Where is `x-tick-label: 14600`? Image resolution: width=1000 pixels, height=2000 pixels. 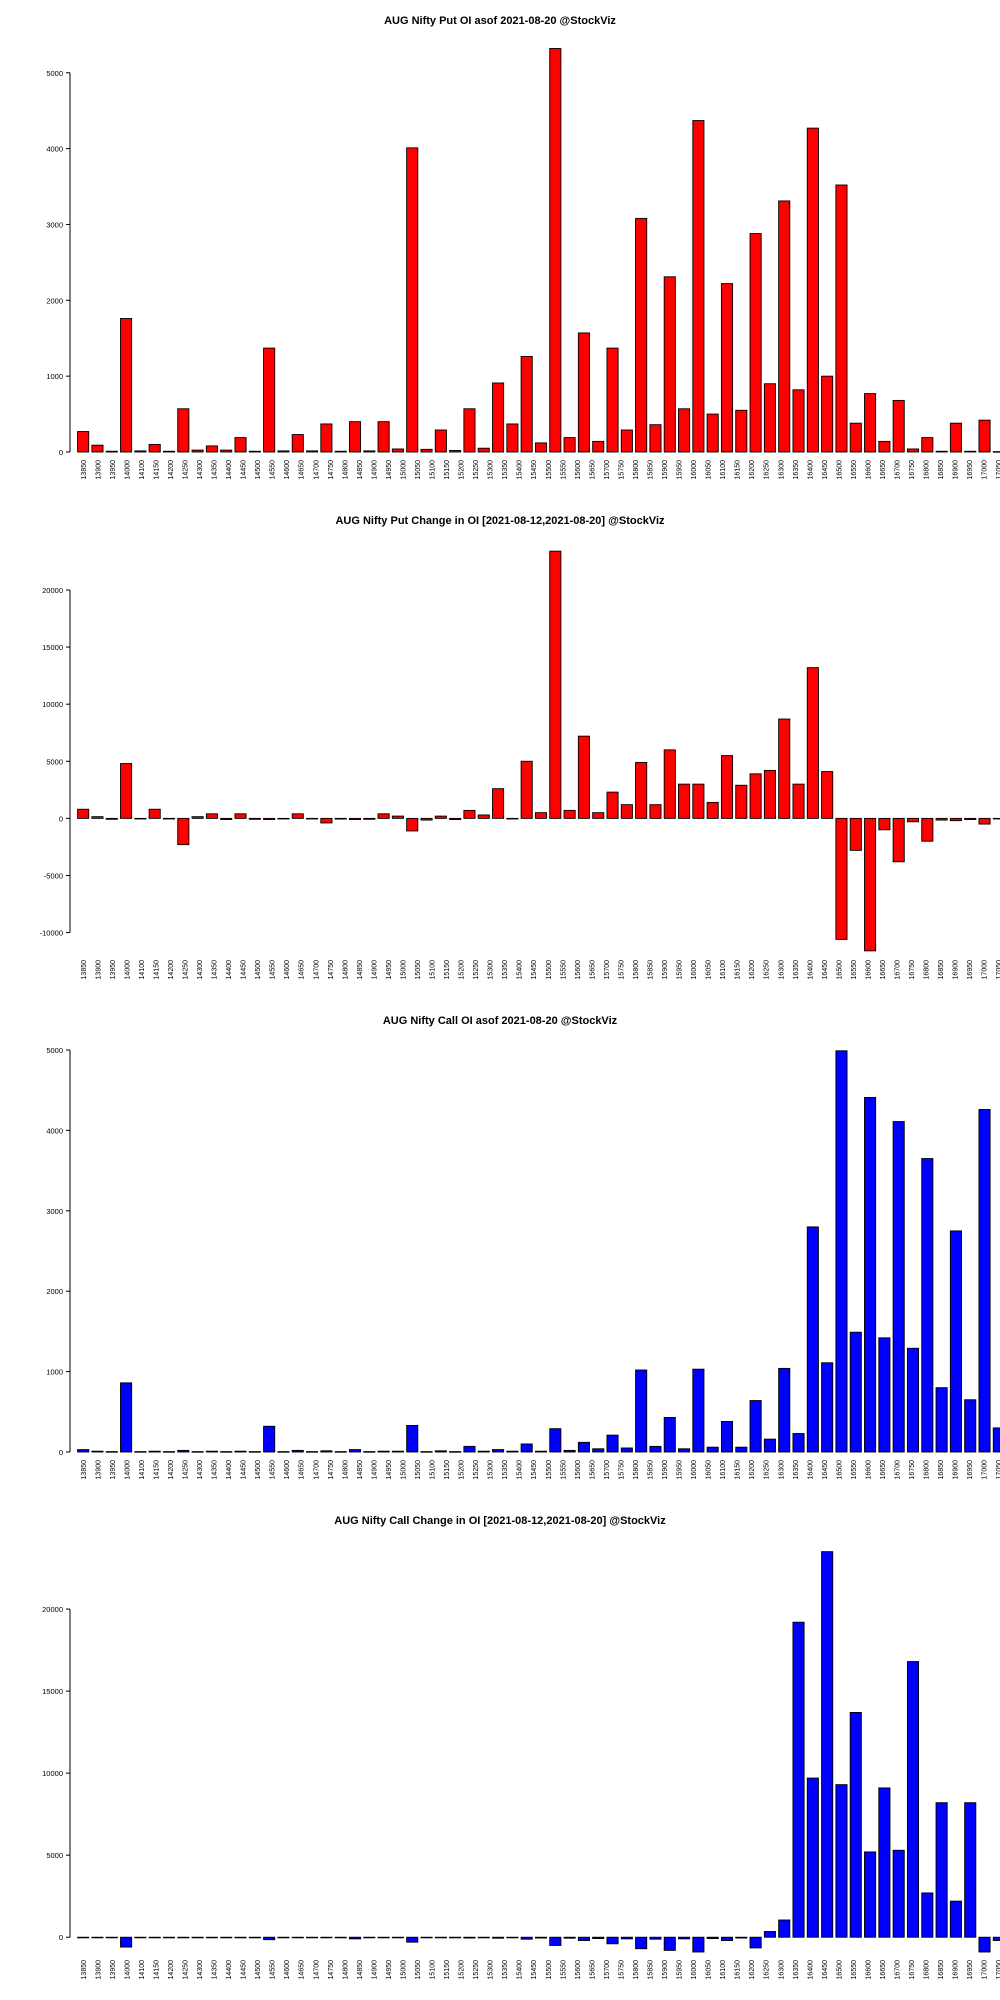
x-tick-label: 14600 is located at coordinates (287, 1470).